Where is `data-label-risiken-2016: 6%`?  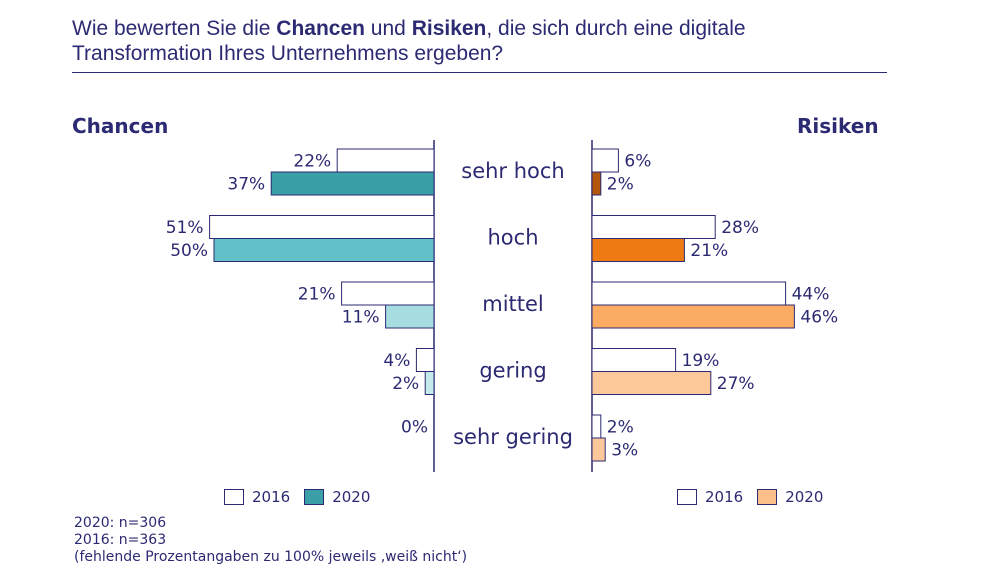
data-label-risiken-2016: 6% is located at coordinates (637, 162).